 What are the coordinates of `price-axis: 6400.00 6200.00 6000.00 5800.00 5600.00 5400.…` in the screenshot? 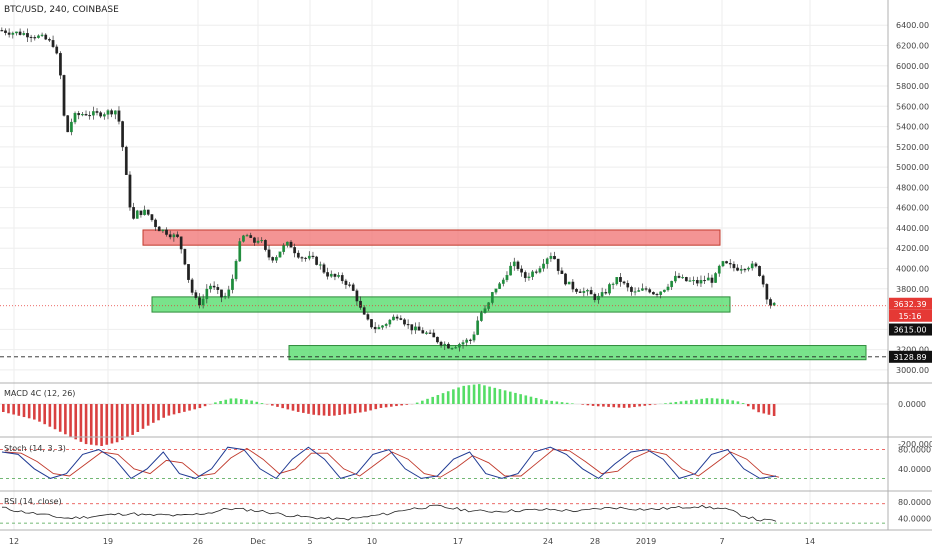 It's located at (914, 272).